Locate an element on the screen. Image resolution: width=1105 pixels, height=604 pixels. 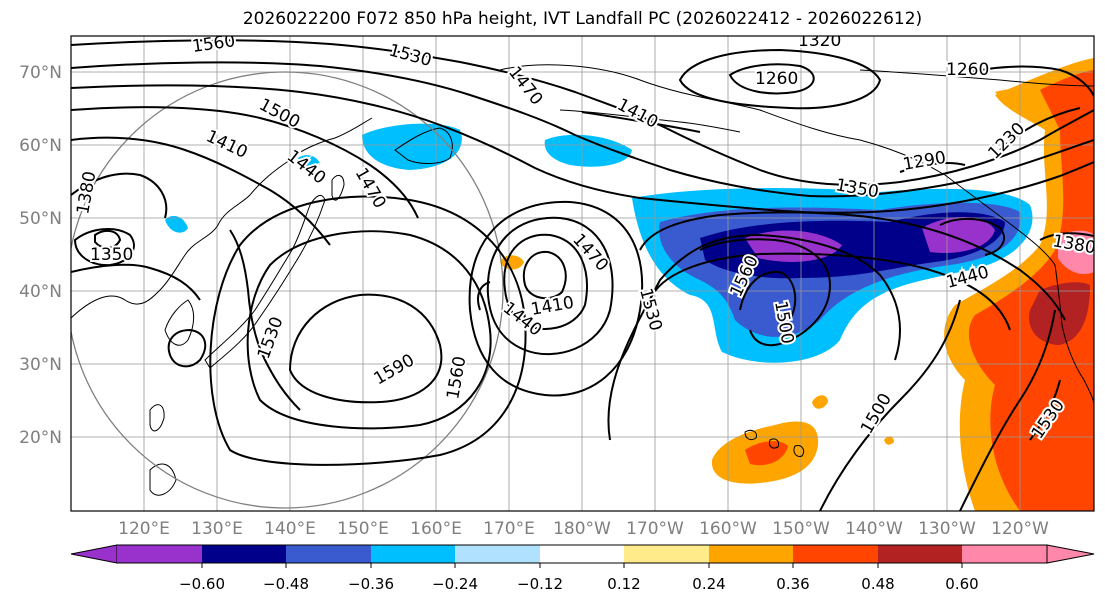
positive-region-coast-pink is located at coordinates (1076, 252).